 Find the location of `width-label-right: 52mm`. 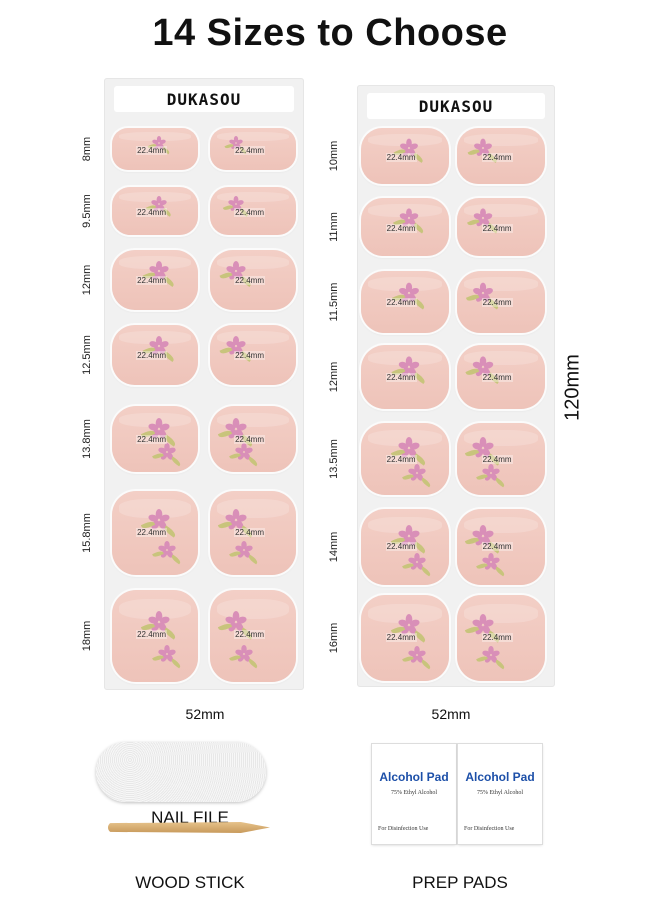

width-label-right: 52mm is located at coordinates (451, 714).